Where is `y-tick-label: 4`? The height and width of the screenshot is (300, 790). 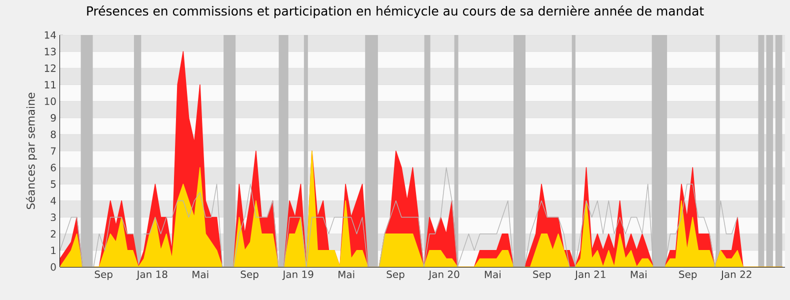
y-tick-label: 4 is located at coordinates (53, 200).